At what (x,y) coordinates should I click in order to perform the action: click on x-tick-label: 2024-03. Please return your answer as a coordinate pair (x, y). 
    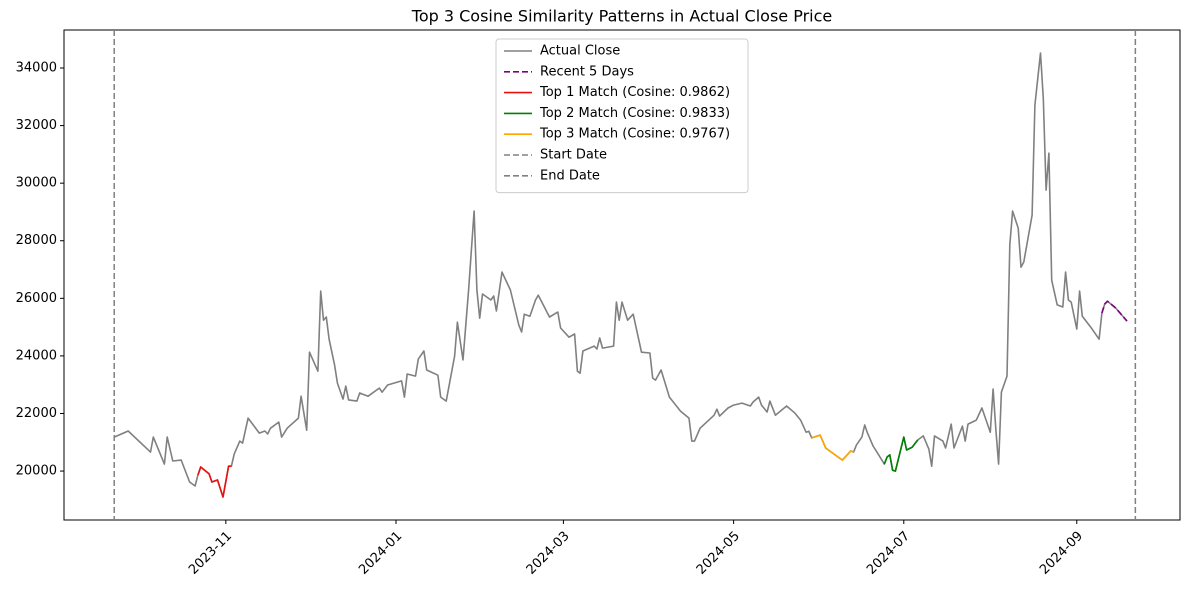
    Looking at the image, I should click on (548, 553).